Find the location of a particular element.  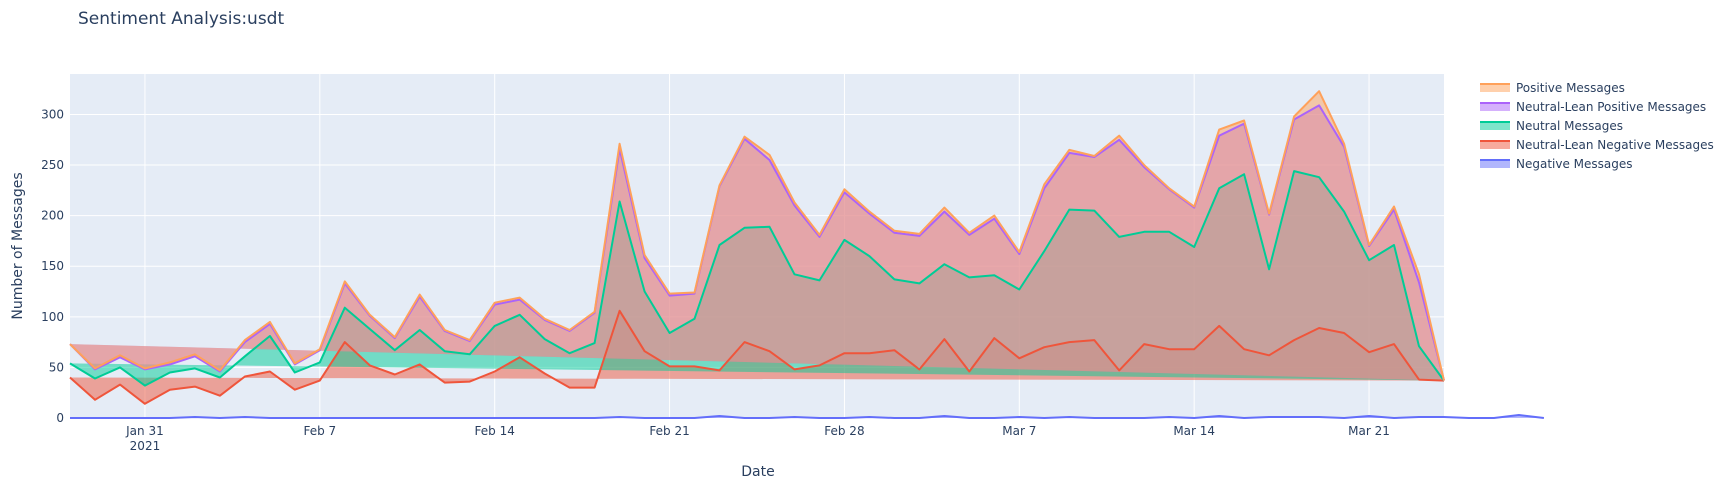

x-tick-label: Mar 7 is located at coordinates (1019, 431).